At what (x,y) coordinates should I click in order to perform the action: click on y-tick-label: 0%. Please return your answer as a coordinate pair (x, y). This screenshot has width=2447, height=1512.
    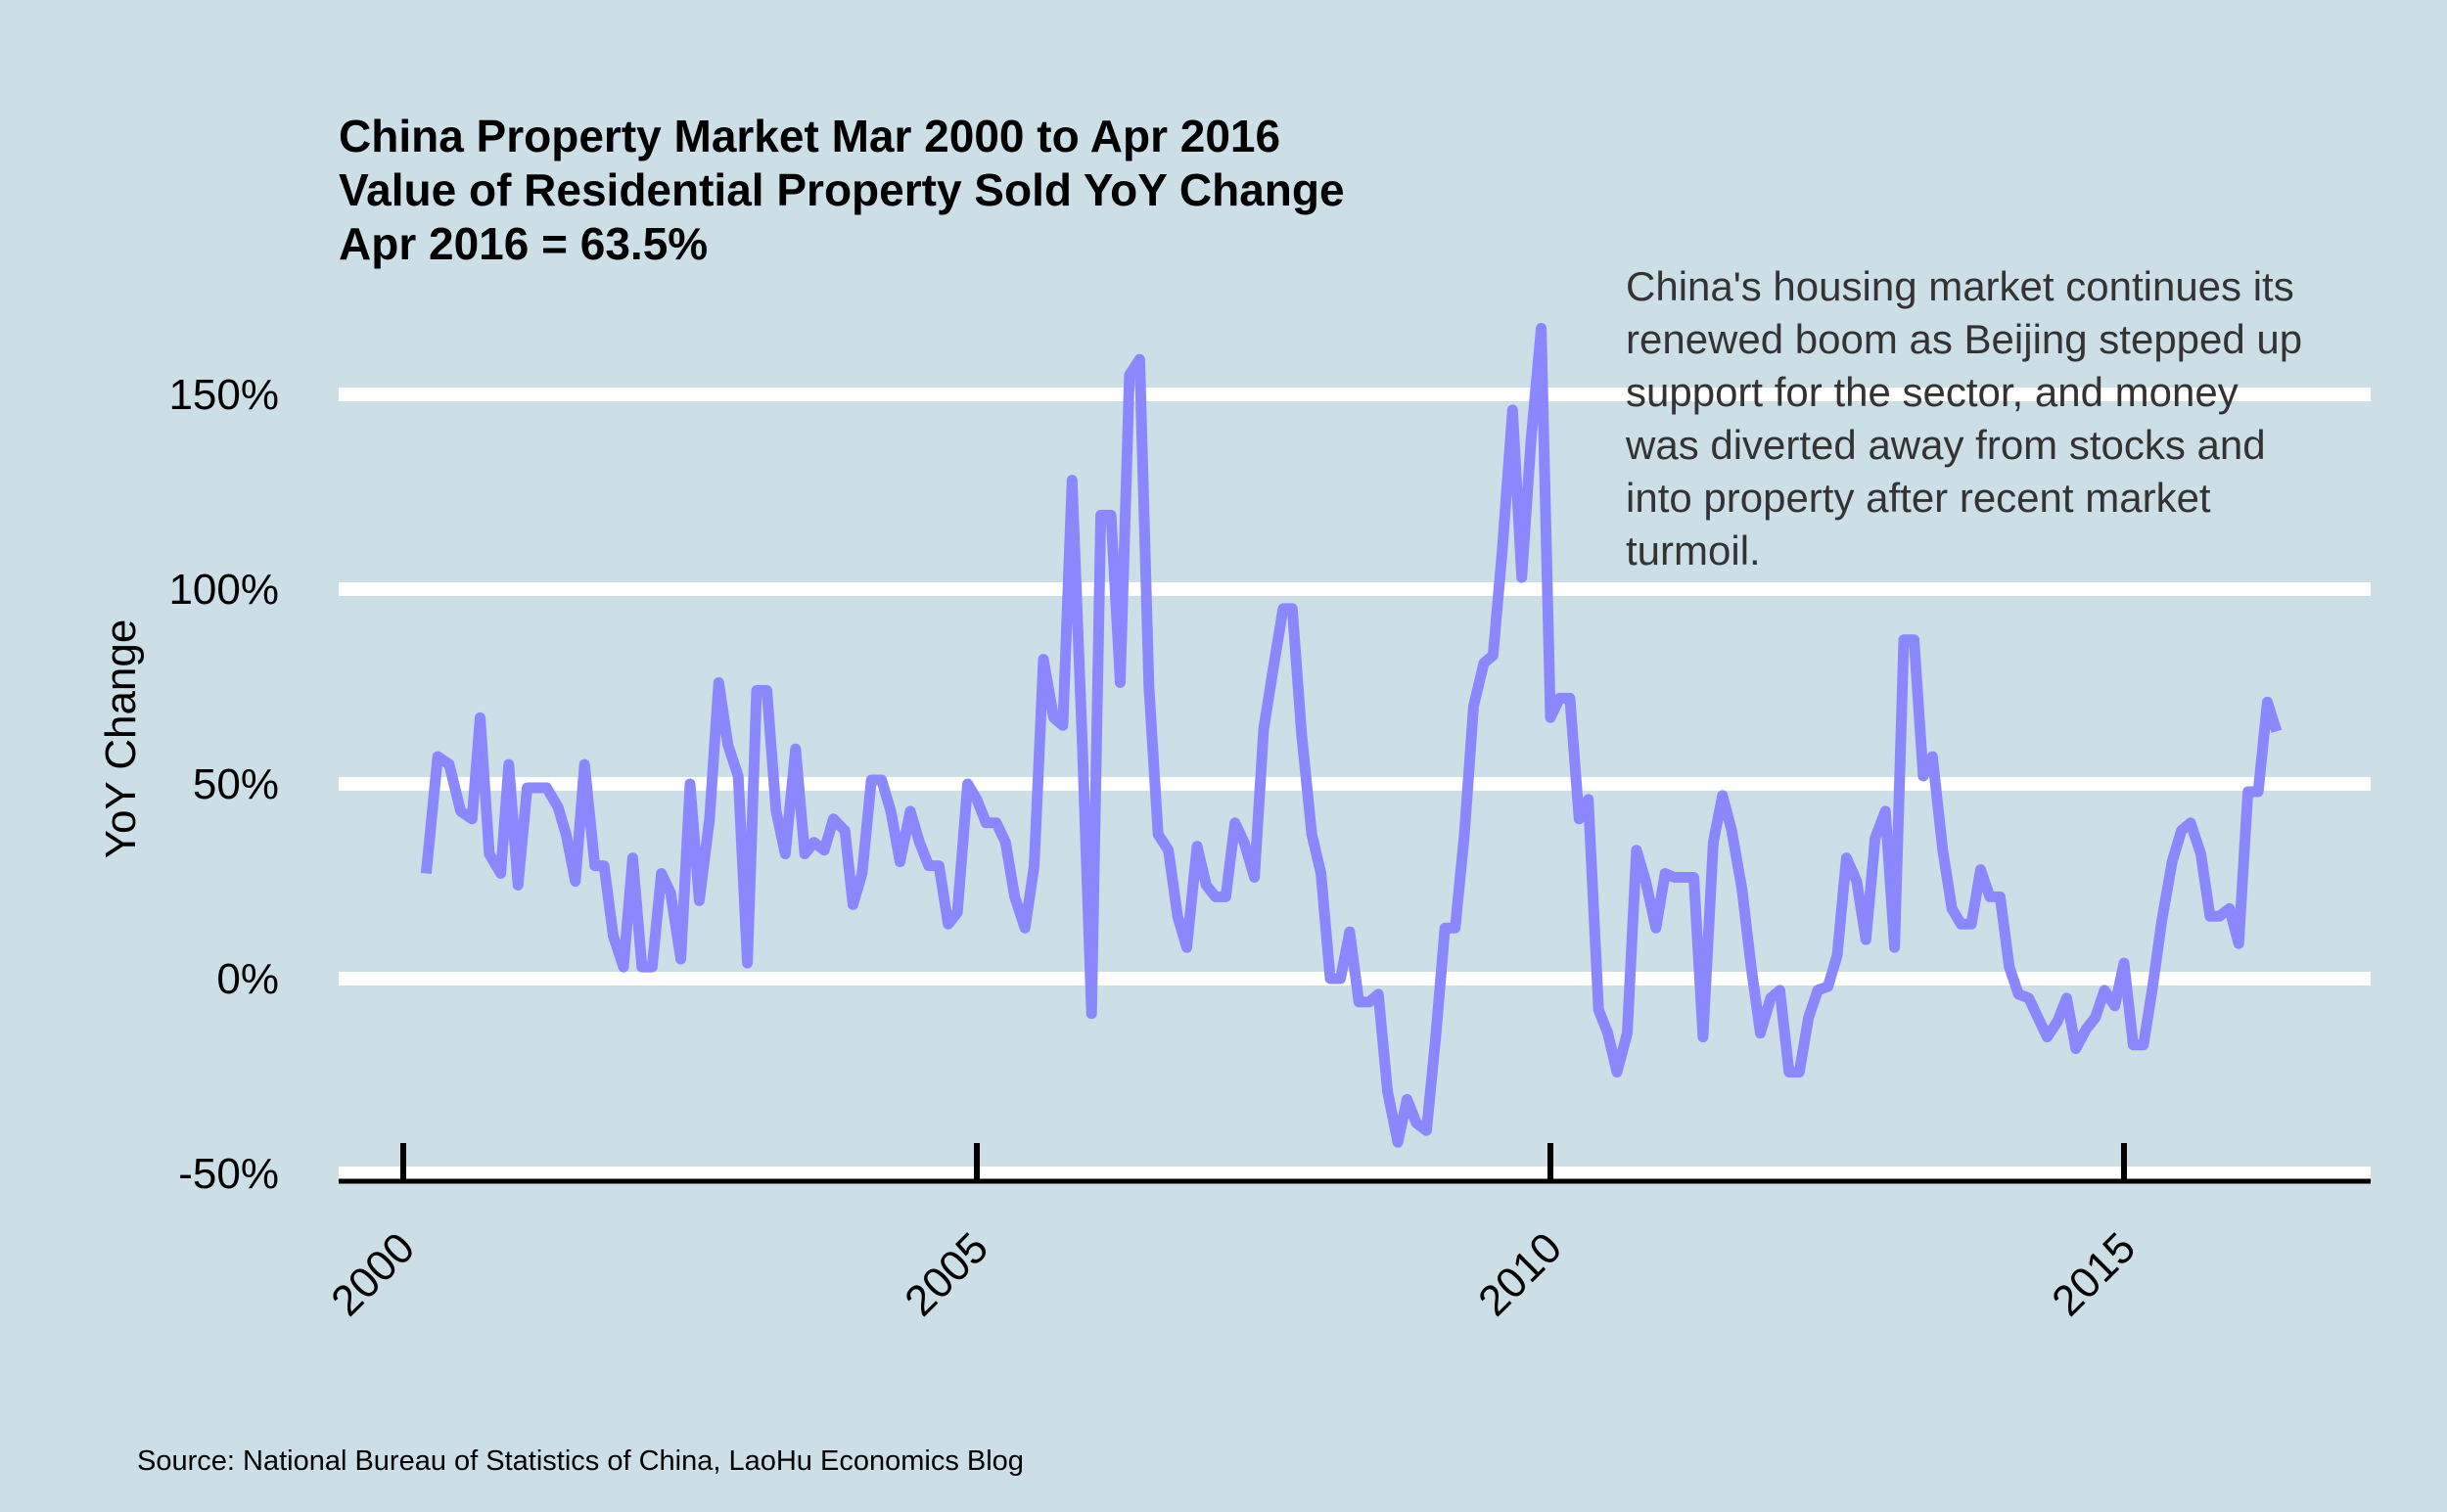
    Looking at the image, I should click on (247, 979).